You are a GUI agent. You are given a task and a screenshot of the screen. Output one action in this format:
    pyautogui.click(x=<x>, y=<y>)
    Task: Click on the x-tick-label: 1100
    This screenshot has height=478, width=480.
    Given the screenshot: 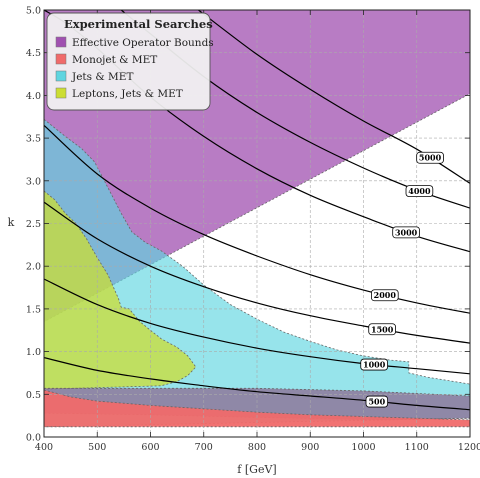 What is the action you would take?
    pyautogui.click(x=417, y=447)
    